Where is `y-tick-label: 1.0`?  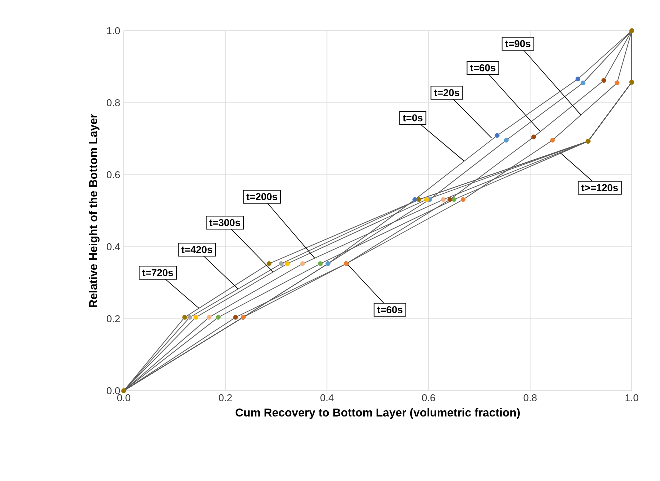
y-tick-label: 1.0 is located at coordinates (113, 31).